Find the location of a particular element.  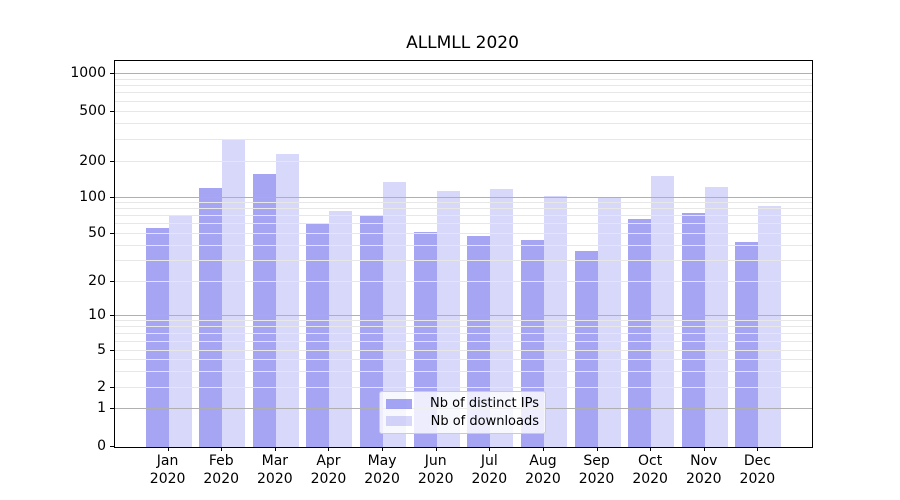

y-tick-label: 20 is located at coordinates (97, 280).